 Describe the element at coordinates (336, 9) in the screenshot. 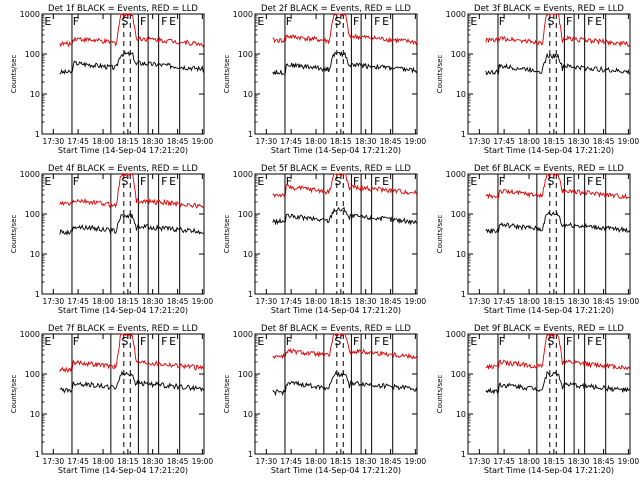

I see `chart-title: Det 2f BLACK = Events, RED = LLD` at that location.